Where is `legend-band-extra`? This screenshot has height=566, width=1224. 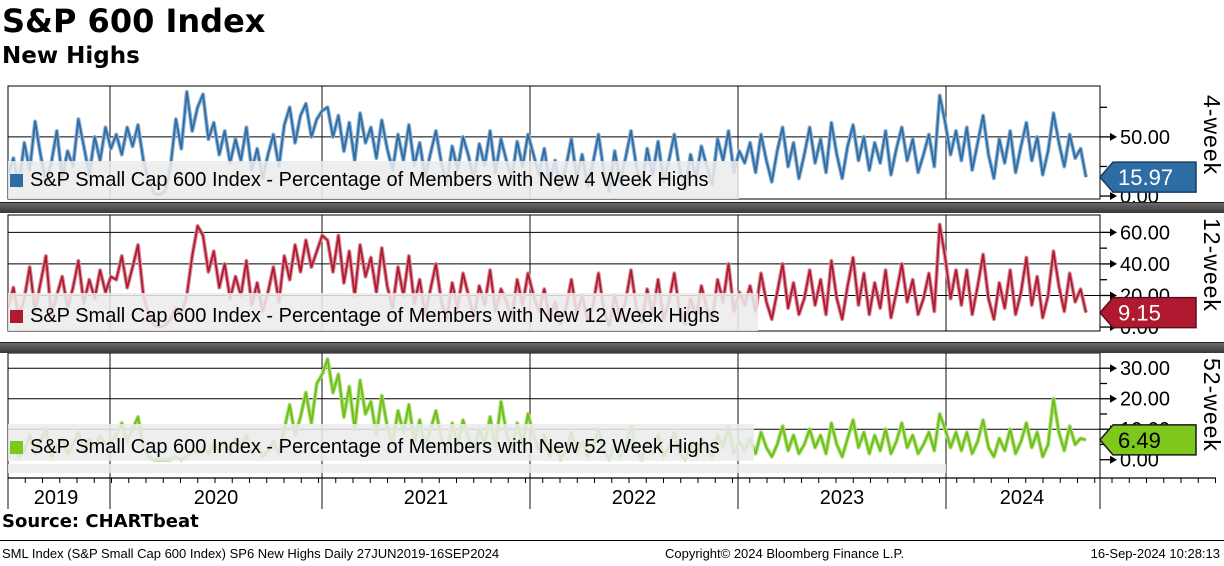 legend-band-extra is located at coordinates (477, 468).